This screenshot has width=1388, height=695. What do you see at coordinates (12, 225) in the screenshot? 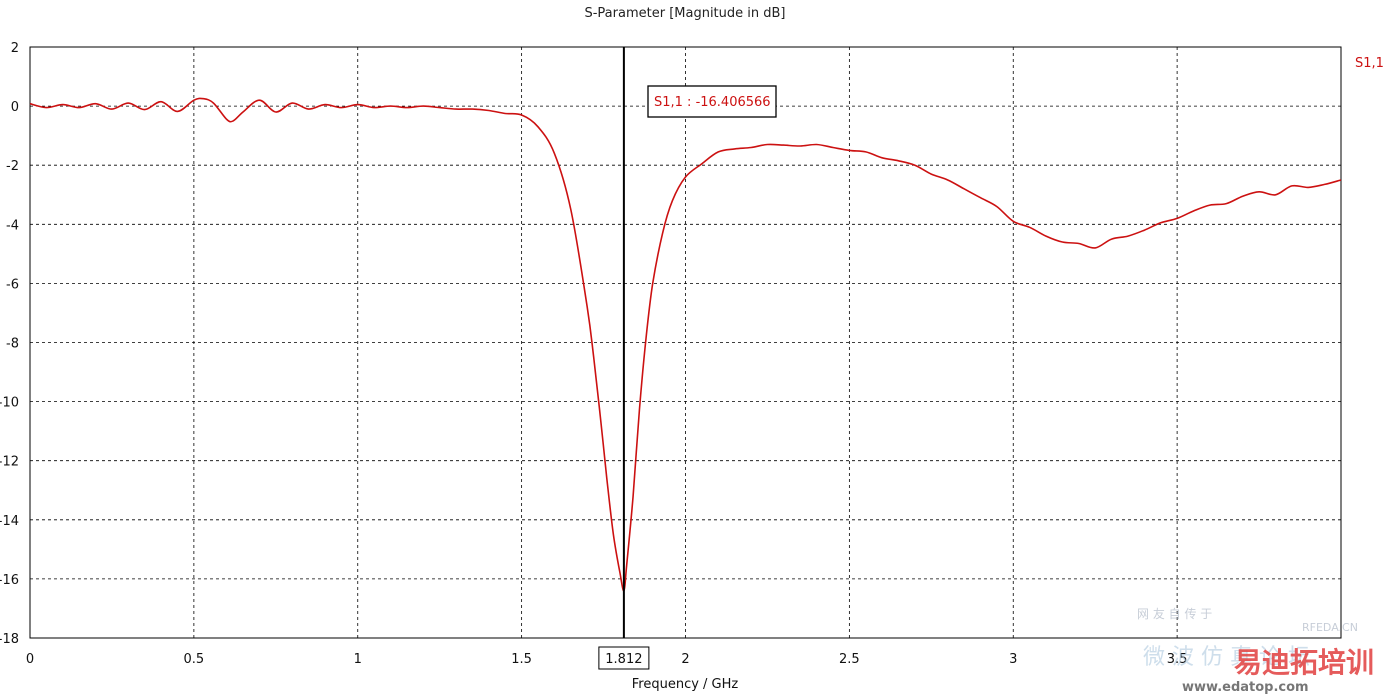
I see `y-tick-label: -4` at bounding box center [12, 225].